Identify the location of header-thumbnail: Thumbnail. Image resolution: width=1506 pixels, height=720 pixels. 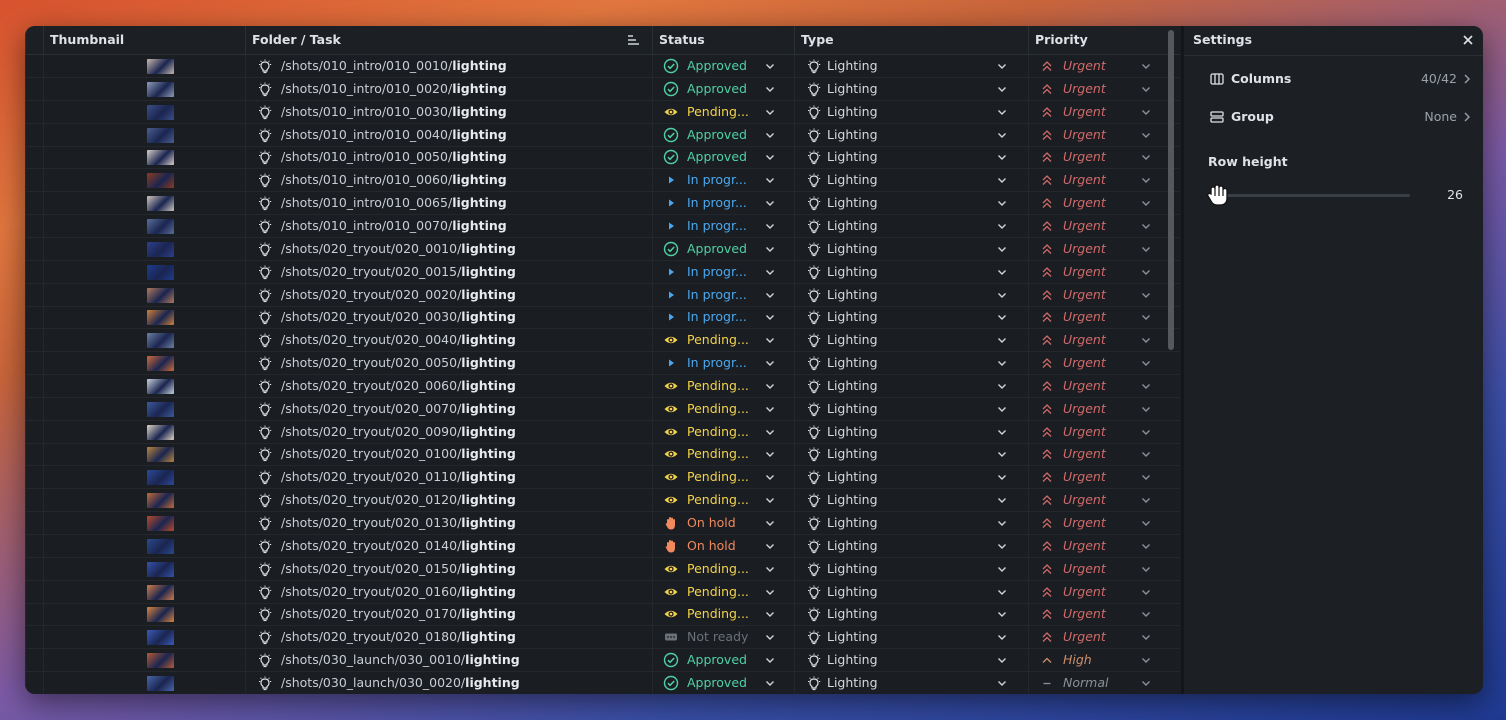
(144, 40).